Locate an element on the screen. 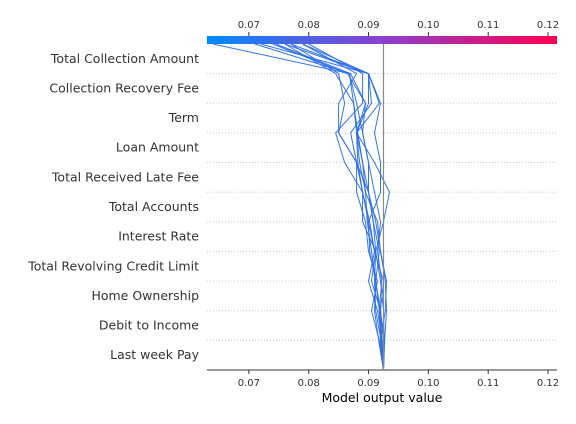 Image resolution: width=576 pixels, height=424 pixels. feature-label: Debit to Income is located at coordinates (149, 325).